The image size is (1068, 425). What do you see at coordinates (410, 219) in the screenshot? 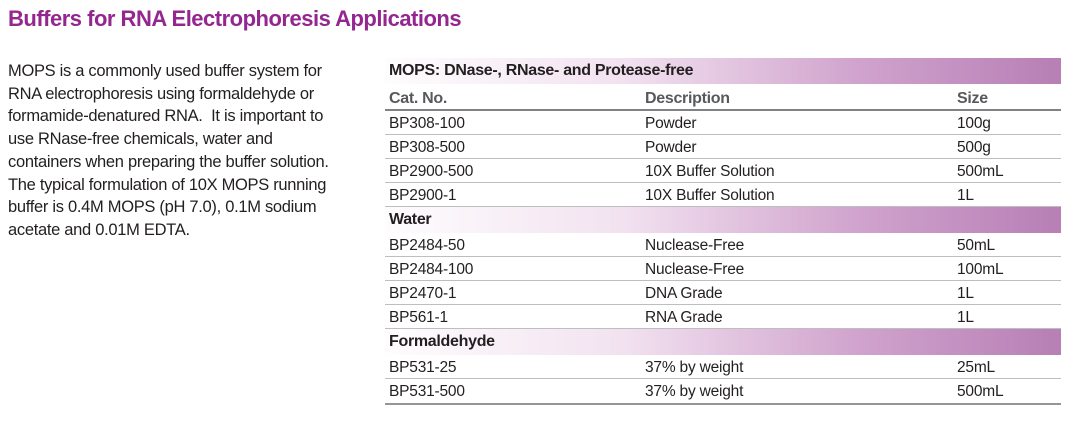
I see `section-title: Water` at bounding box center [410, 219].